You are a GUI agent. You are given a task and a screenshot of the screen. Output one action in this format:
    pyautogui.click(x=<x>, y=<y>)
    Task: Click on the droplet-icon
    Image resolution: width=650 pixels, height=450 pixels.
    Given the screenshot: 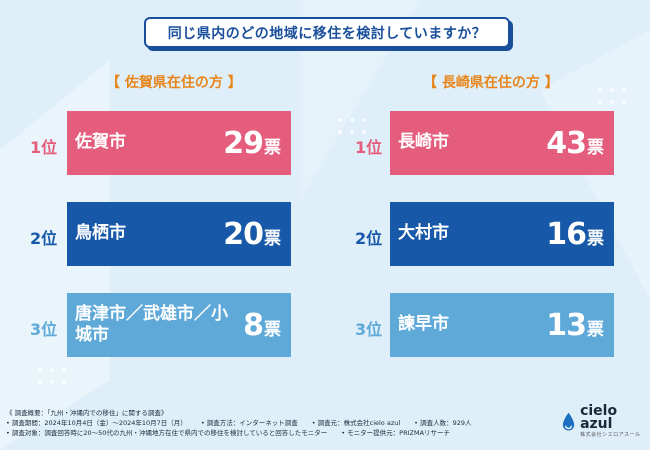 What is the action you would take?
    pyautogui.click(x=568, y=421)
    